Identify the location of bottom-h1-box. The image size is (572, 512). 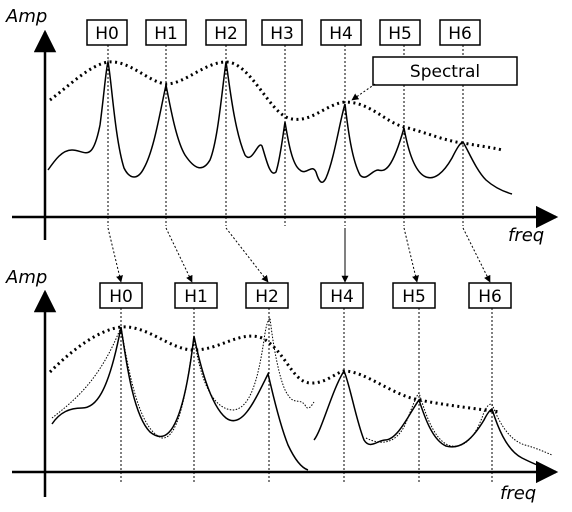
(196, 295).